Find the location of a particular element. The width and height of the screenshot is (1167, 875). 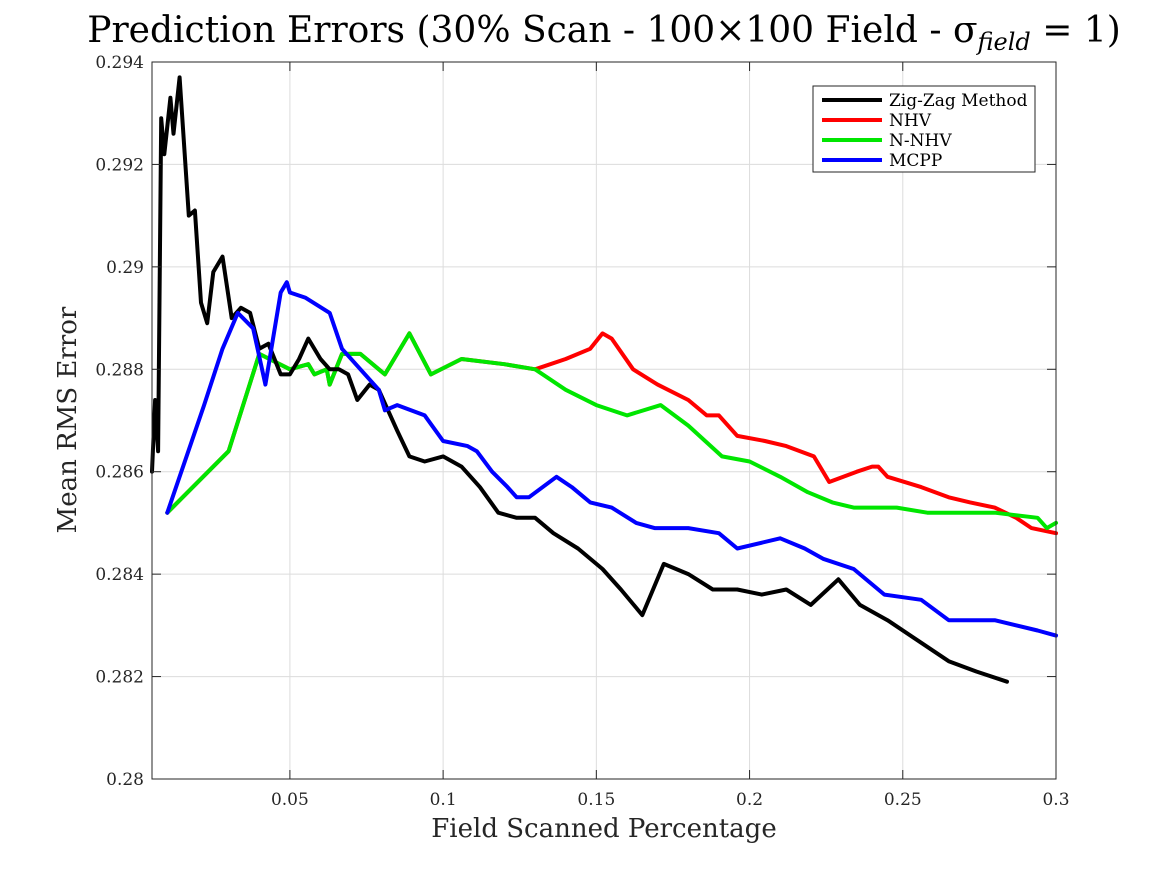

legend-label-mcpp: MCPP is located at coordinates (915, 161).